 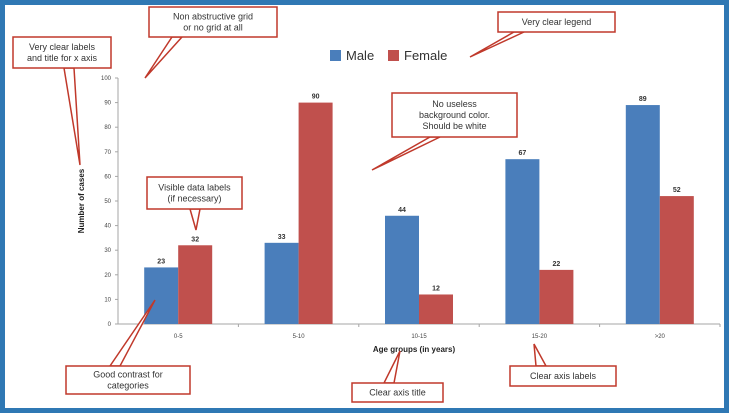 I want to click on callout-text: Very clear labels, so click(x=62, y=47).